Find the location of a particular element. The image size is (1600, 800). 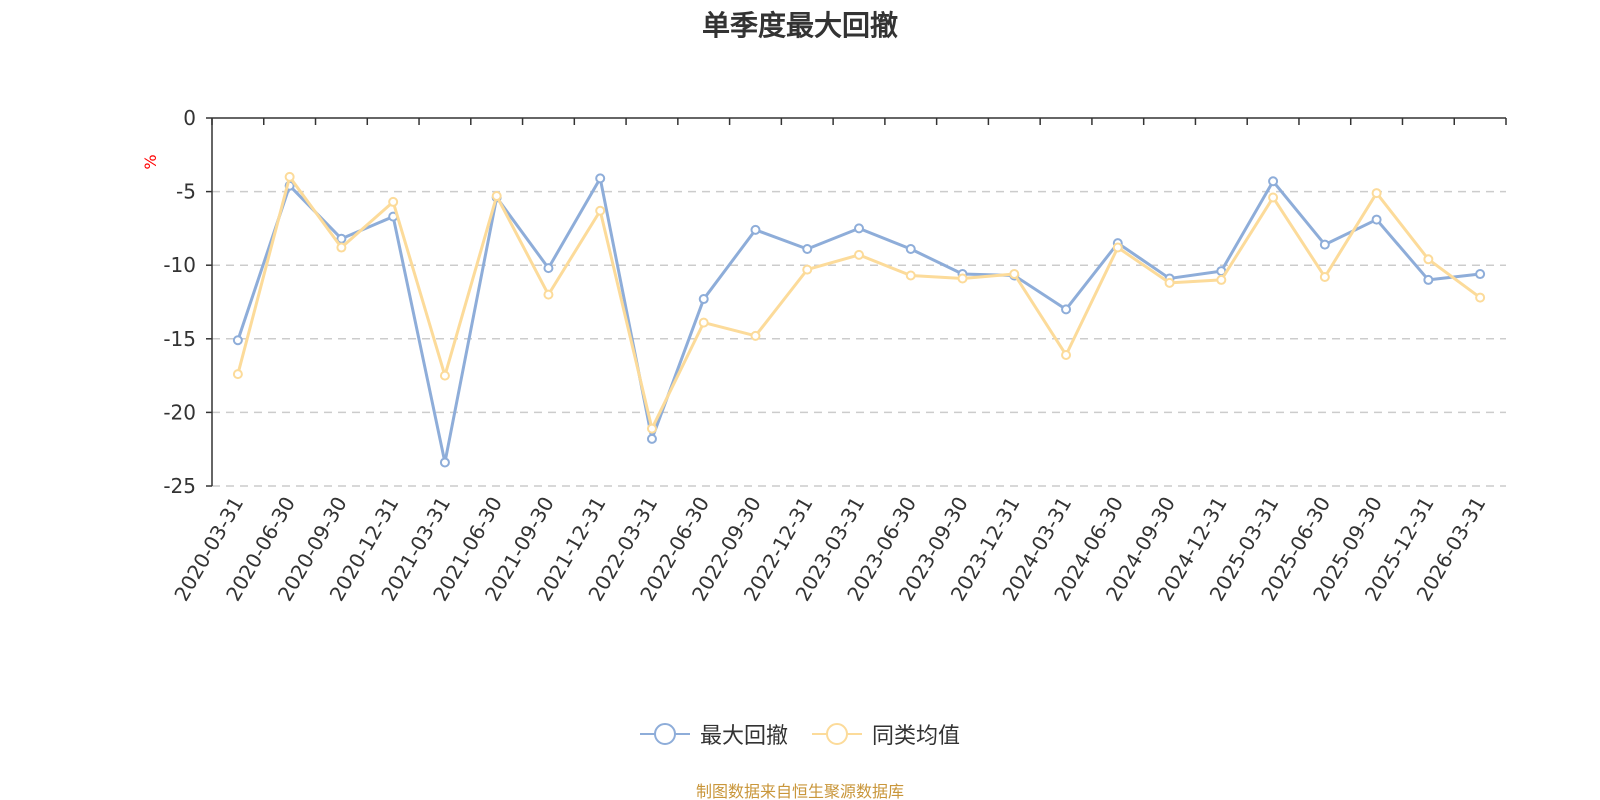

y-tick-label: 0 is located at coordinates (189, 118).